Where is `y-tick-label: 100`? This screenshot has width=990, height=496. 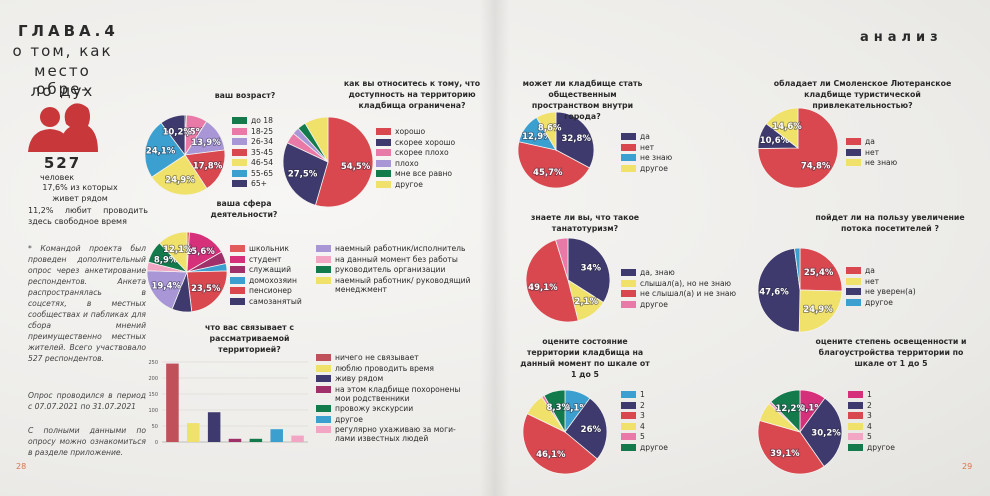 y-tick-label: 100 is located at coordinates (153, 411).